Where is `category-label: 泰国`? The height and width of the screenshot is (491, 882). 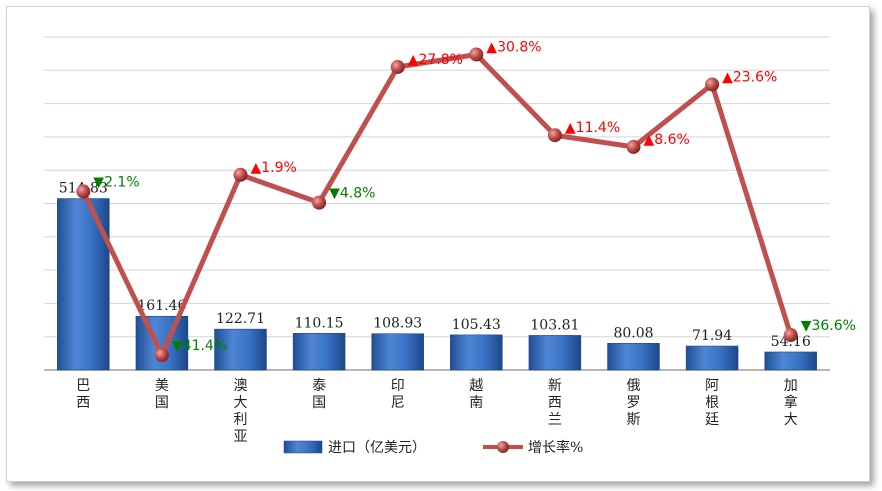
category-label: 泰国 is located at coordinates (319, 394).